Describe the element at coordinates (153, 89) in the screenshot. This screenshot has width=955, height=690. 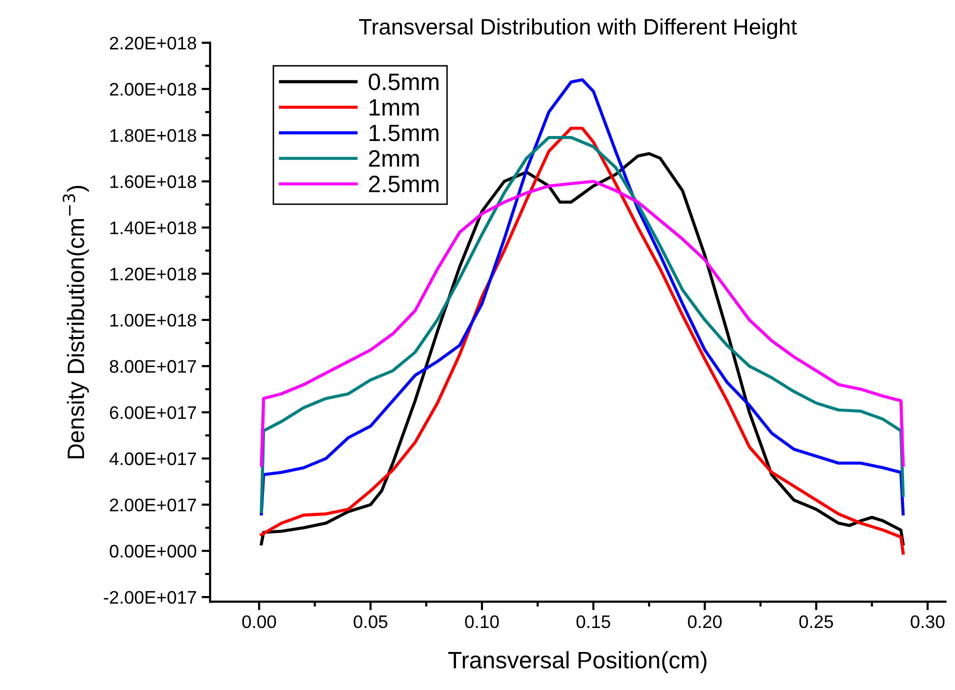
I see `y-tick-label: 2.00E+018` at that location.